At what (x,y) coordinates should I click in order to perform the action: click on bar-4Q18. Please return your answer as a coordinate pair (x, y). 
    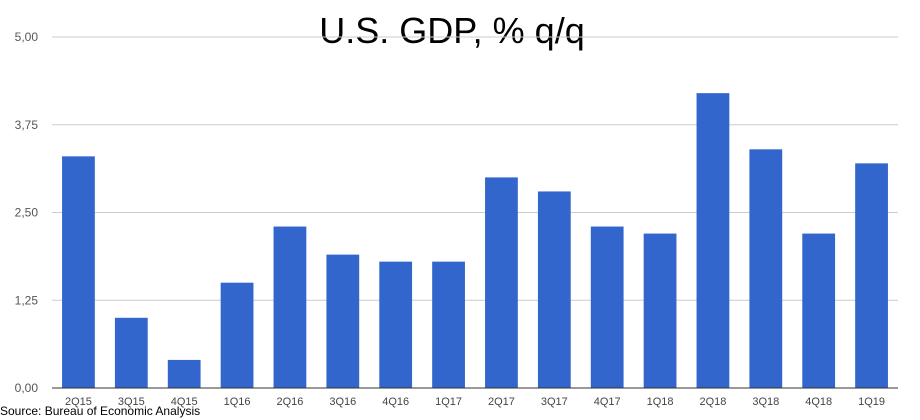
    Looking at the image, I should click on (819, 310).